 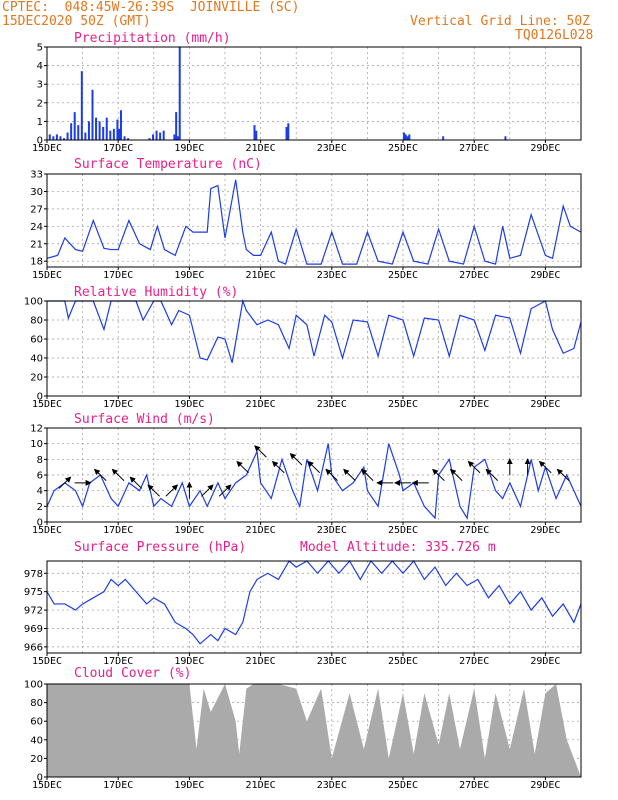 What do you see at coordinates (36, 340) in the screenshot?
I see `y-tick-label: 60` at bounding box center [36, 340].